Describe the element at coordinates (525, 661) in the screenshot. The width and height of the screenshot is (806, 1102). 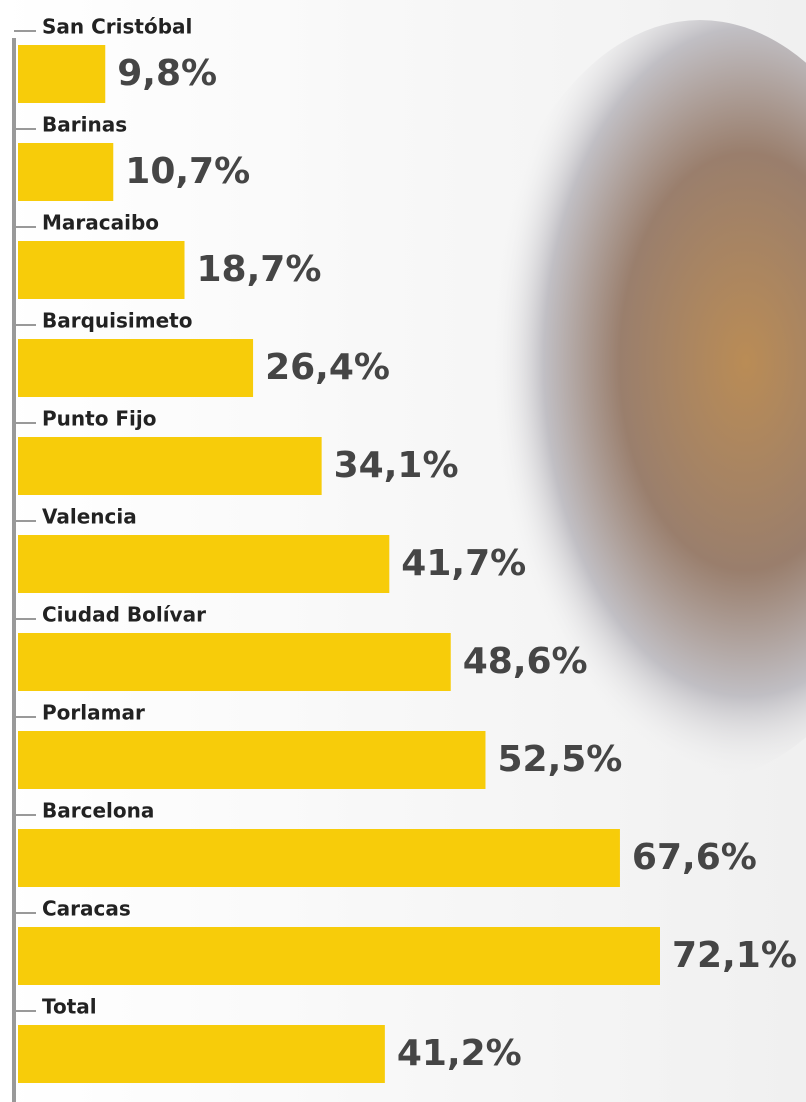
I see `value-label: 48,6%` at that location.